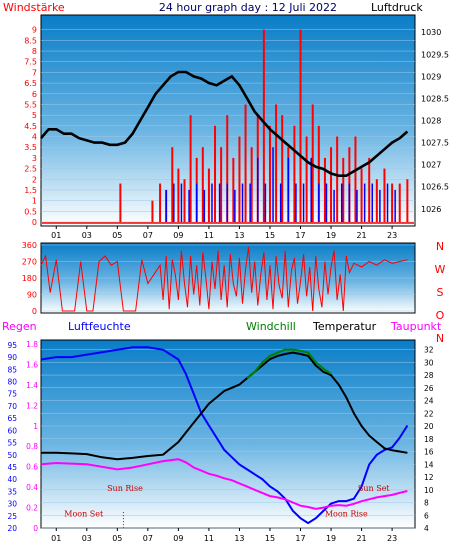 The height and width of the screenshot is (550, 462). Describe the element at coordinates (12, 467) in the screenshot. I see `humidity-tick-label: 45` at that location.